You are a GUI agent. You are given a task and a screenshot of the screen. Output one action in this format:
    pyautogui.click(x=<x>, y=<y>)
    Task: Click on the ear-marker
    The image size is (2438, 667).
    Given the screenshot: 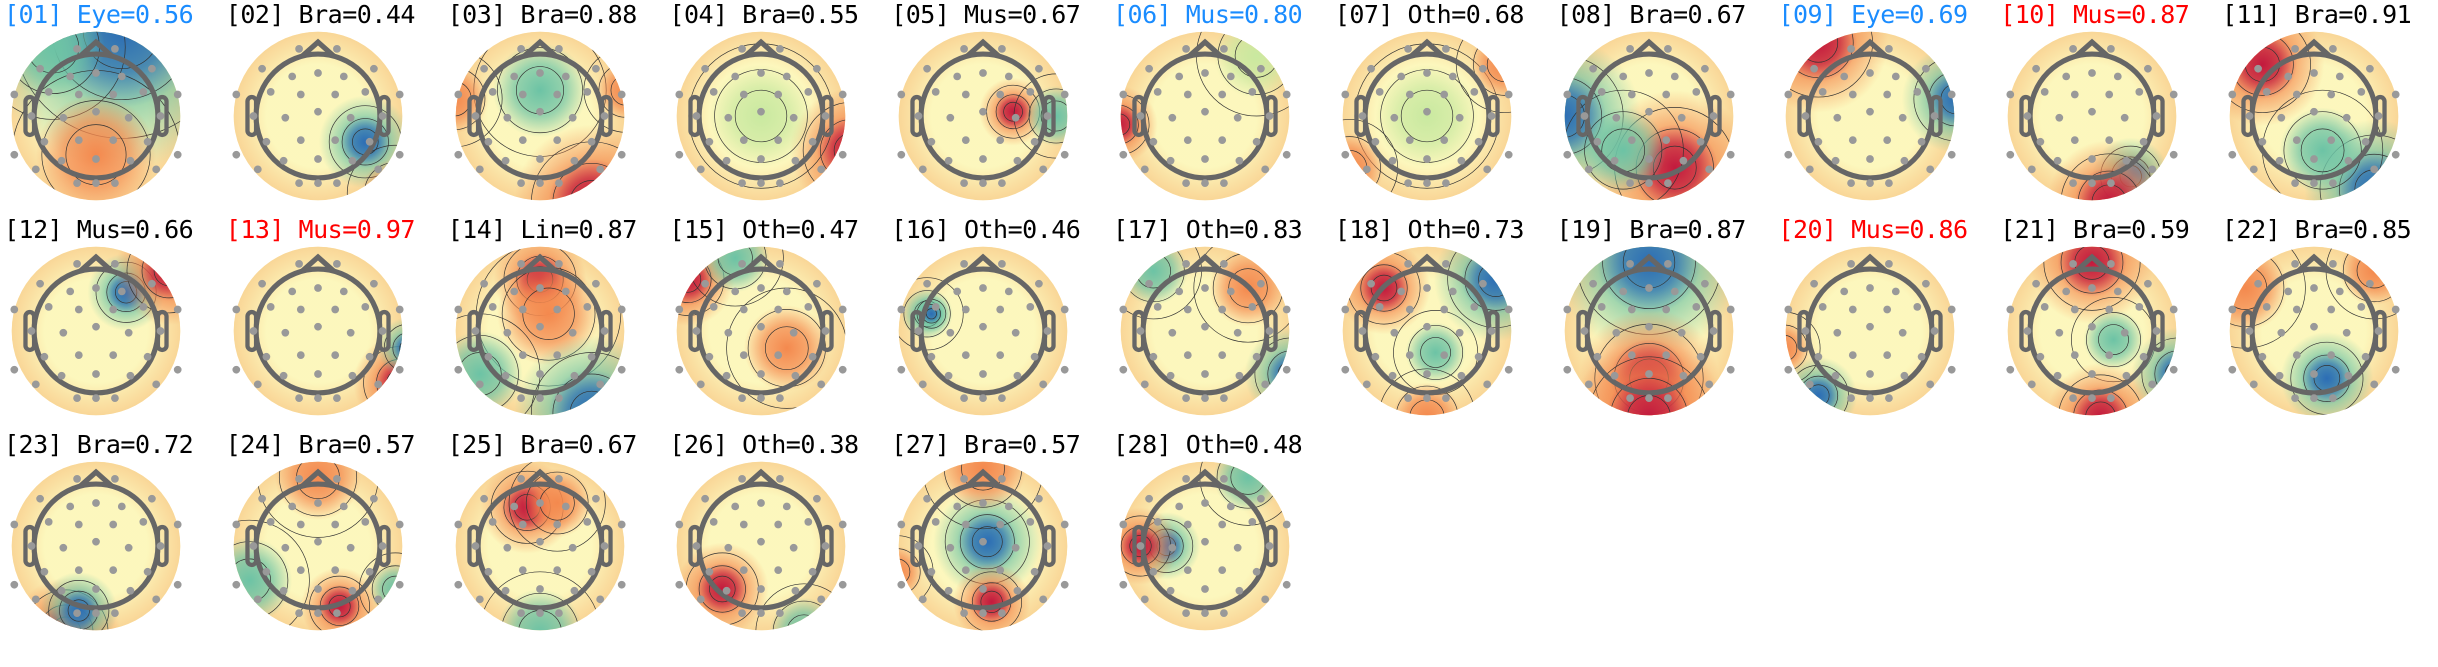 What is the action you would take?
    pyautogui.click(x=473, y=331)
    